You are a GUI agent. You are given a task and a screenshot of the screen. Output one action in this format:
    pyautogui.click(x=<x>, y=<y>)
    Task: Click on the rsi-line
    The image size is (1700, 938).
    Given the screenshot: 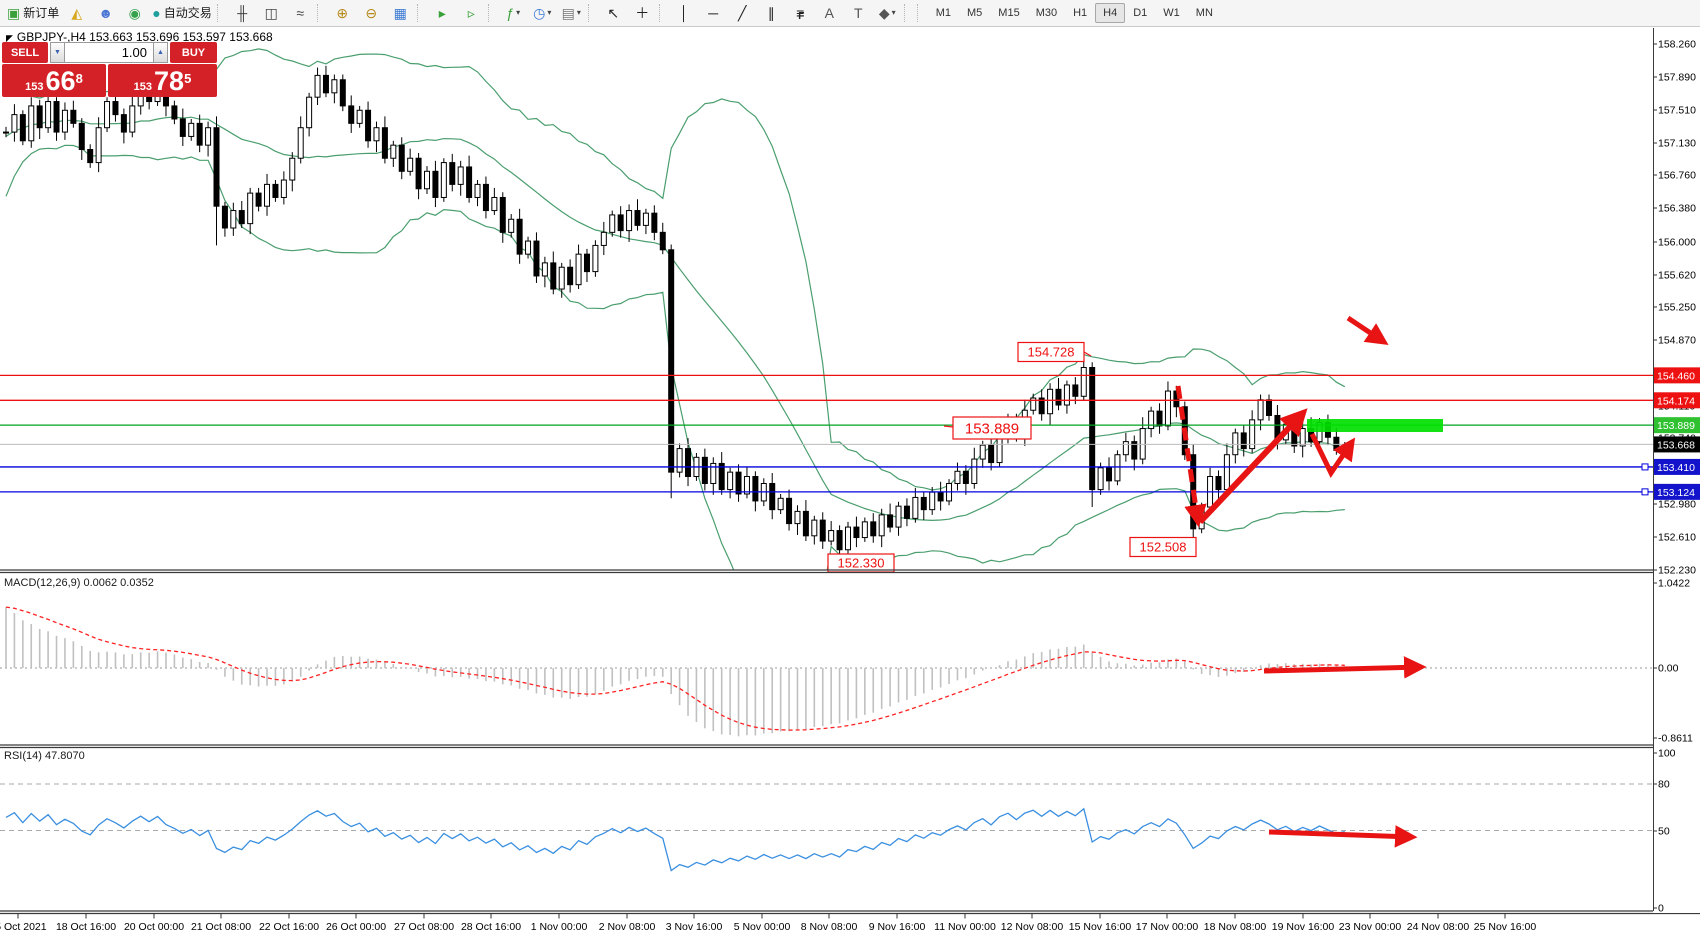 What is the action you would take?
    pyautogui.click(x=675, y=839)
    